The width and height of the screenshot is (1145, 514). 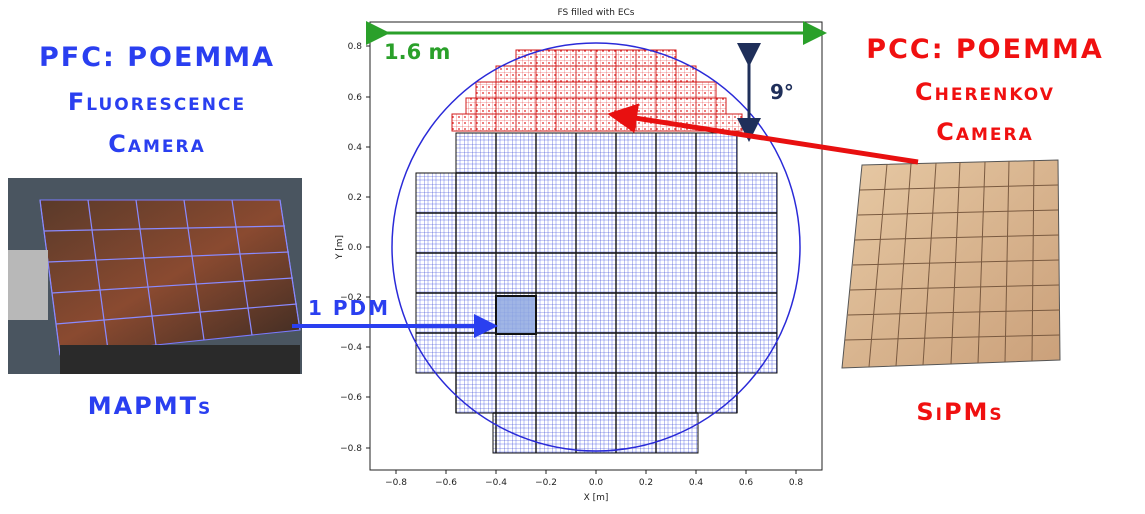 What do you see at coordinates (546, 483) in the screenshot?
I see `x-tick-label: −0.2` at bounding box center [546, 483].